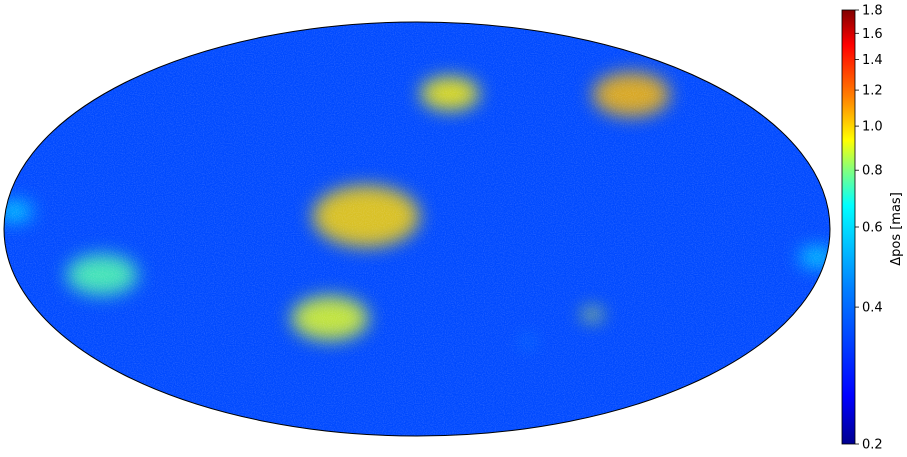  I want to click on colorbar-tick-label: 1.6, so click(872, 34).